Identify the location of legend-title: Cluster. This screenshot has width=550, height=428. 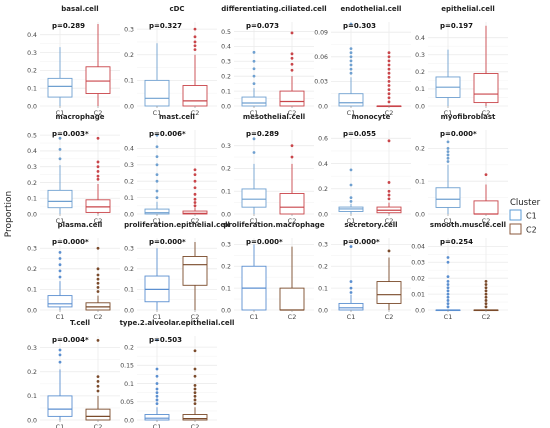
(525, 203).